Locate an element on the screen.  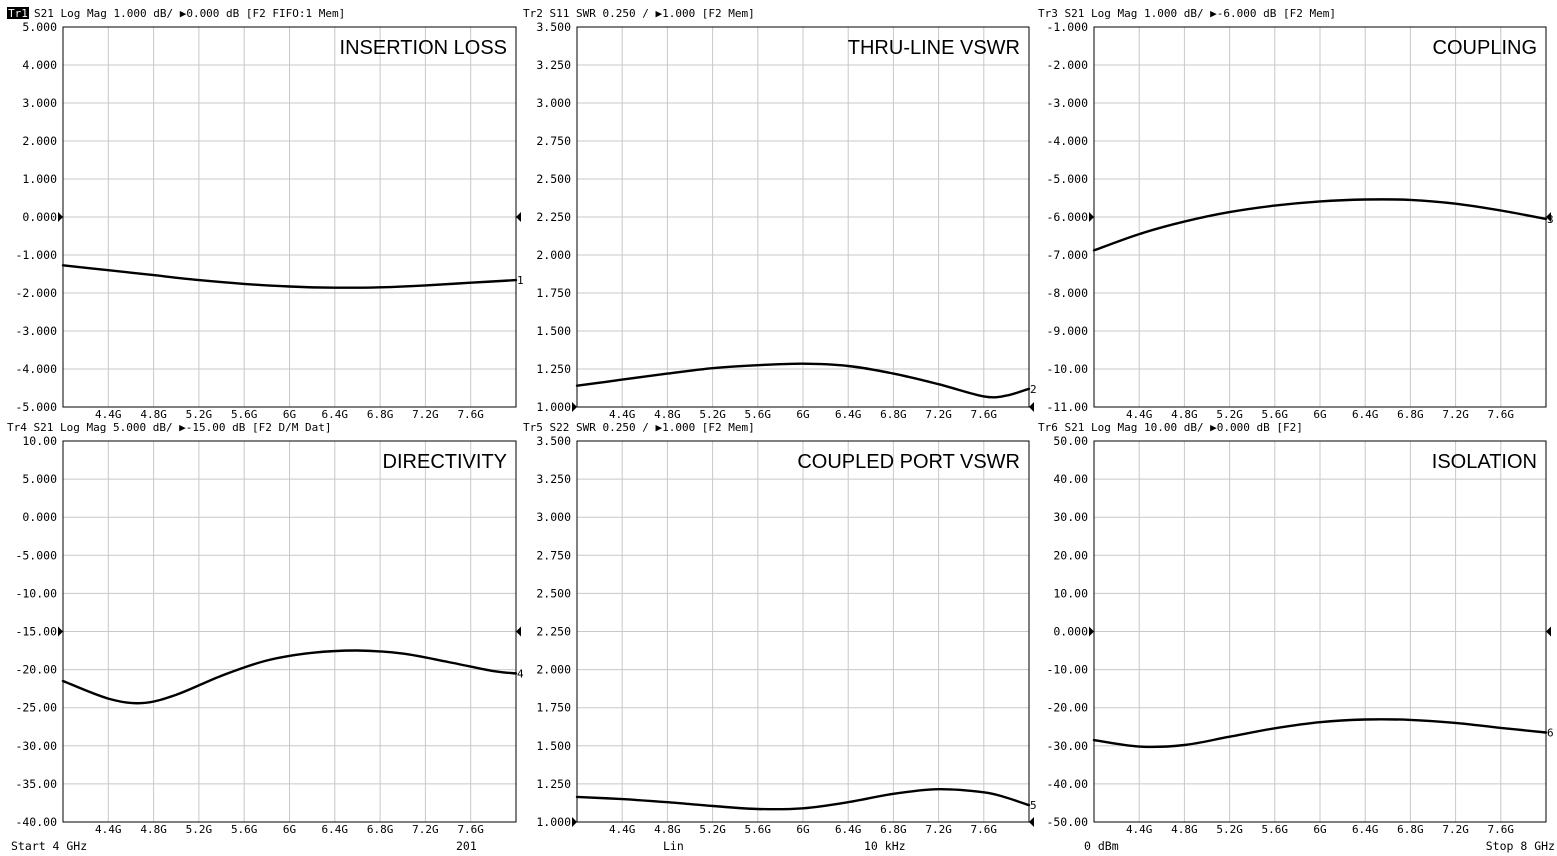
series-line-tr4 is located at coordinates (289, 677).